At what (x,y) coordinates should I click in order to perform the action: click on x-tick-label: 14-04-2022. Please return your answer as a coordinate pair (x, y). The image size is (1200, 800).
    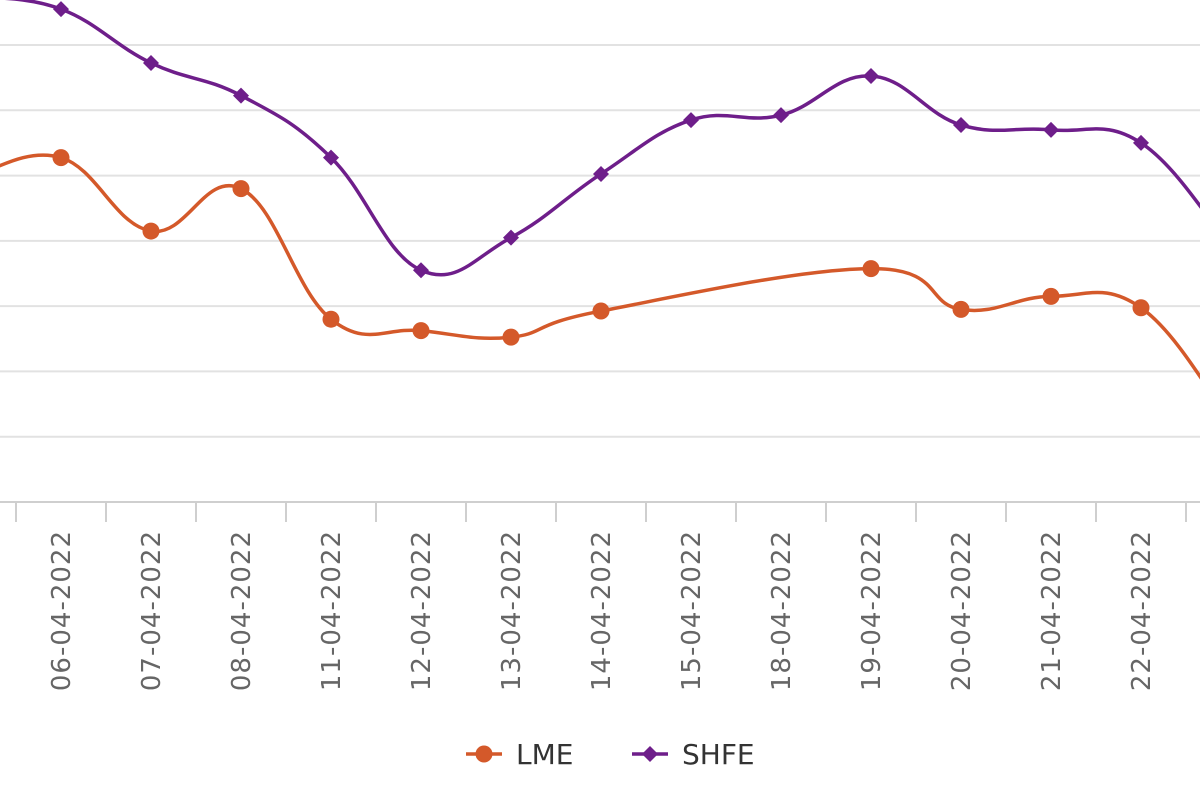
    Looking at the image, I should click on (602, 610).